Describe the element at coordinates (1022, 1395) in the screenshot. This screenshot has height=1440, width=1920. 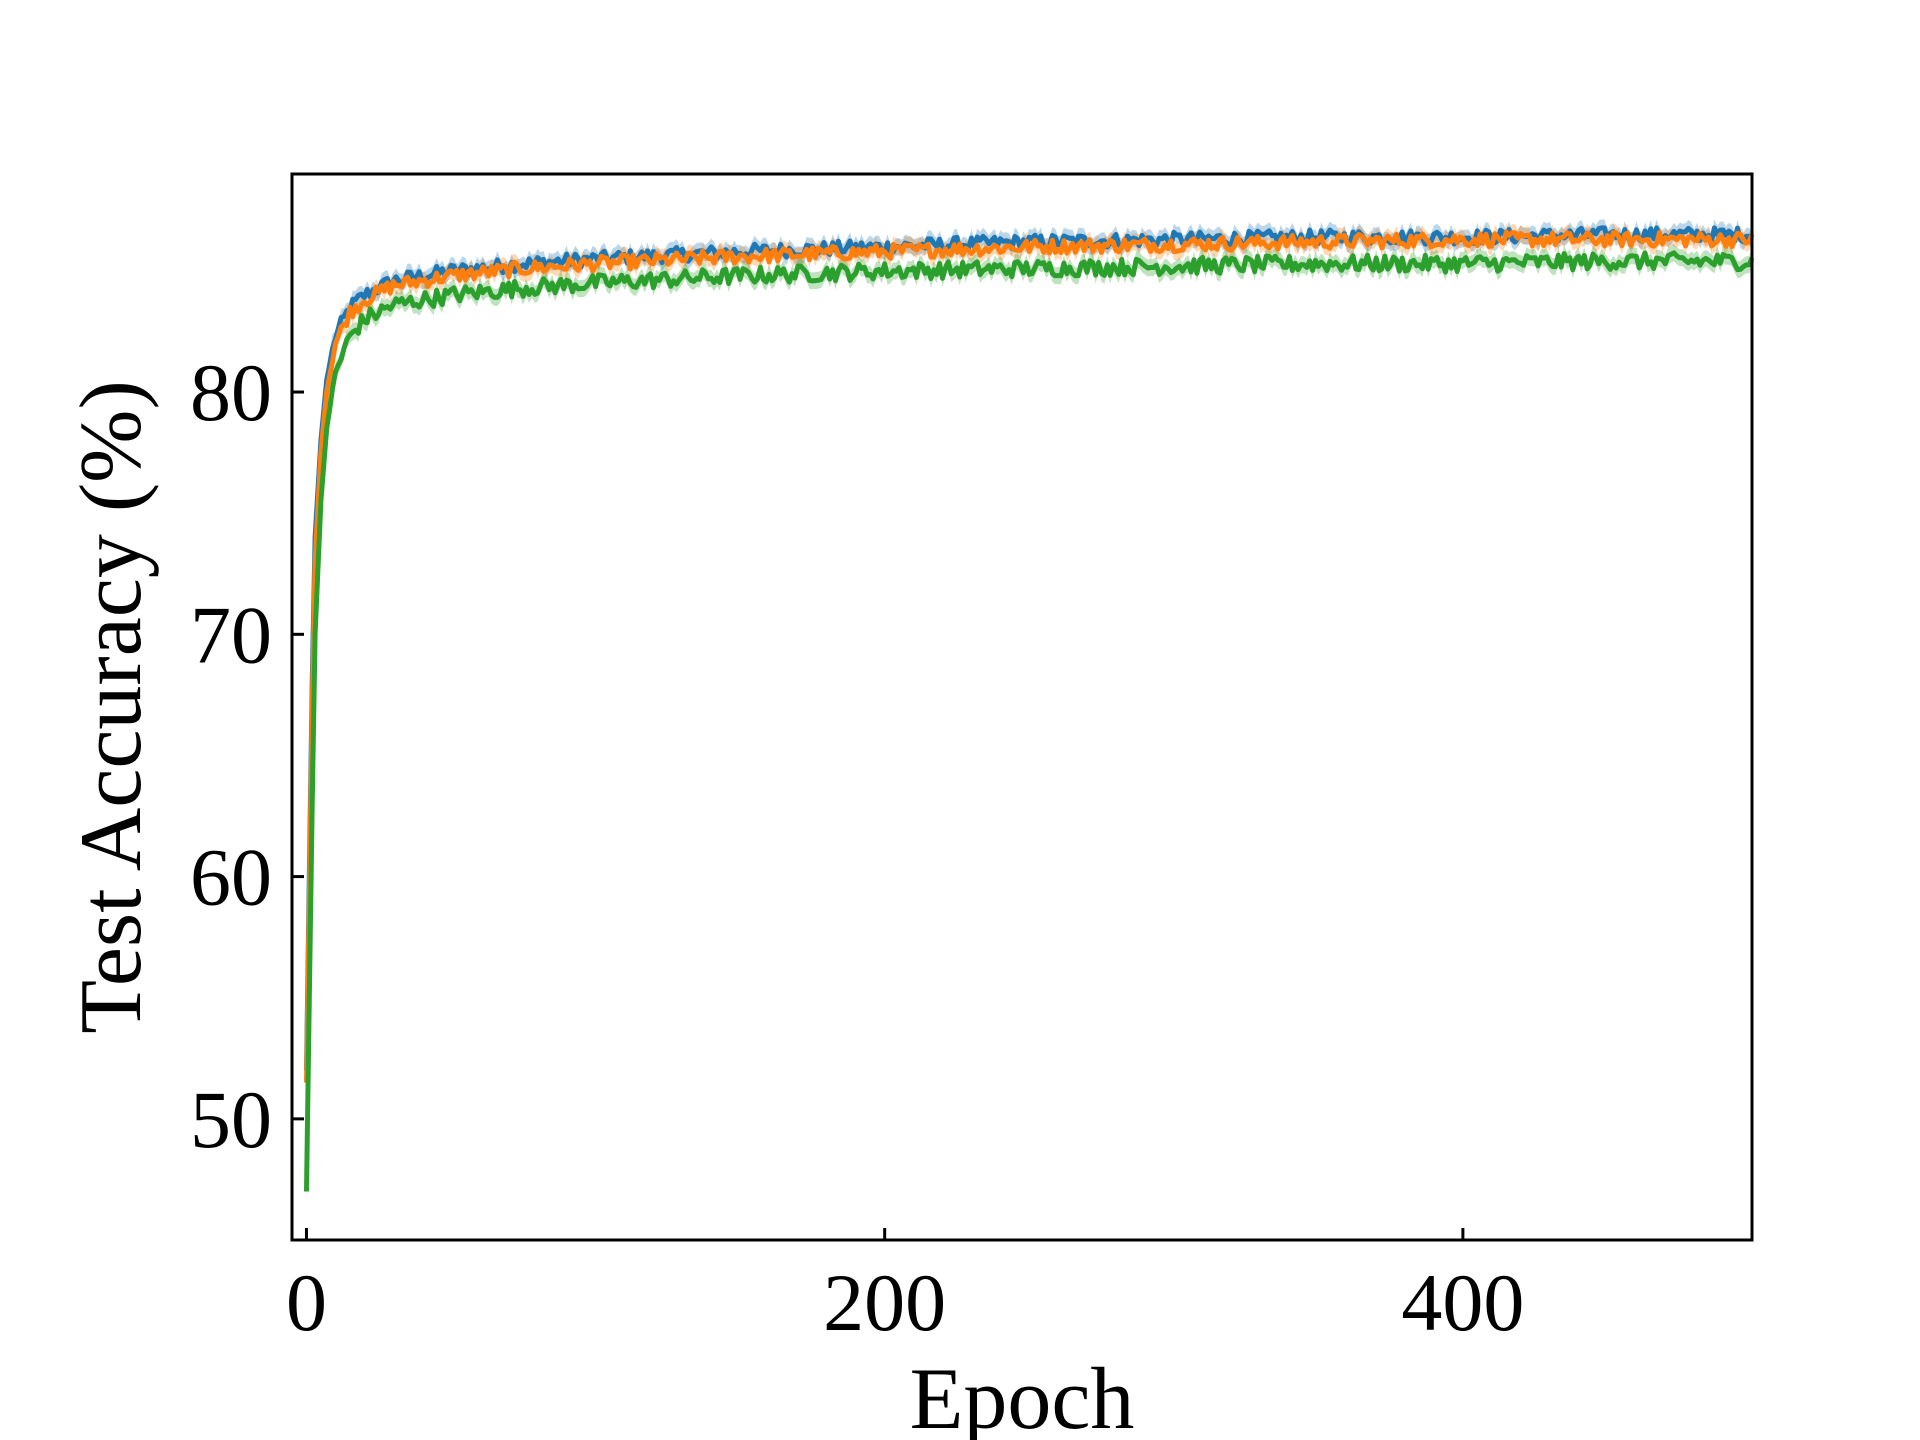
I see `x-axis-label: Epoch` at that location.